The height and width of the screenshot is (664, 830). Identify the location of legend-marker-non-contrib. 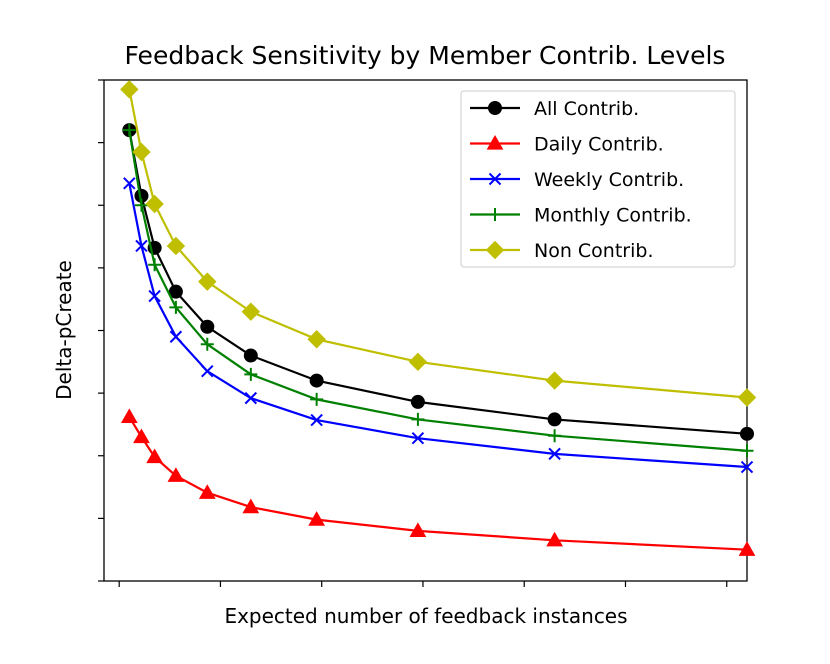
(495, 250).